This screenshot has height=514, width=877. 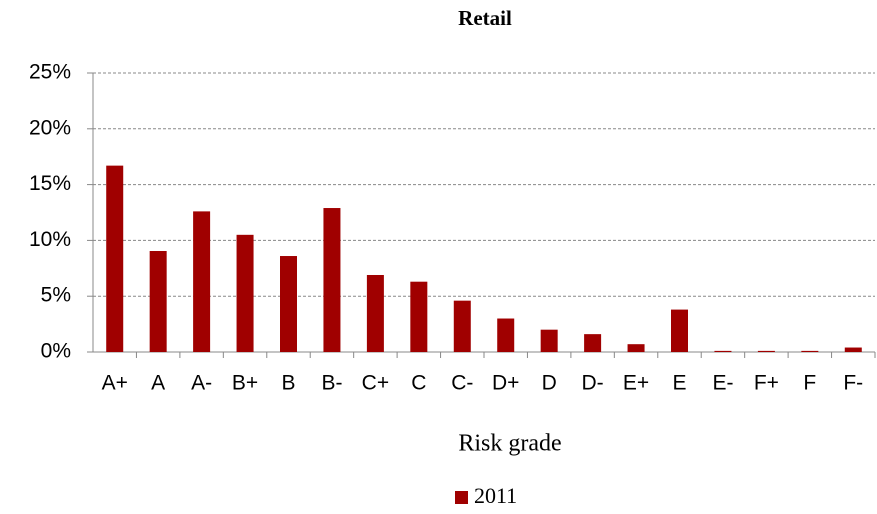 What do you see at coordinates (201, 383) in the screenshot?
I see `x-tick-label: A-` at bounding box center [201, 383].